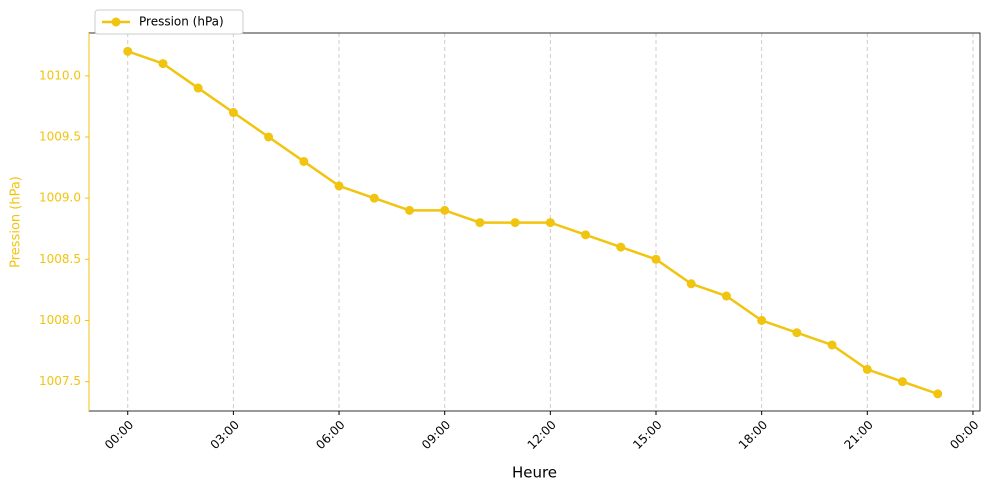  I want to click on legend: Pression (hPa), so click(169, 22).